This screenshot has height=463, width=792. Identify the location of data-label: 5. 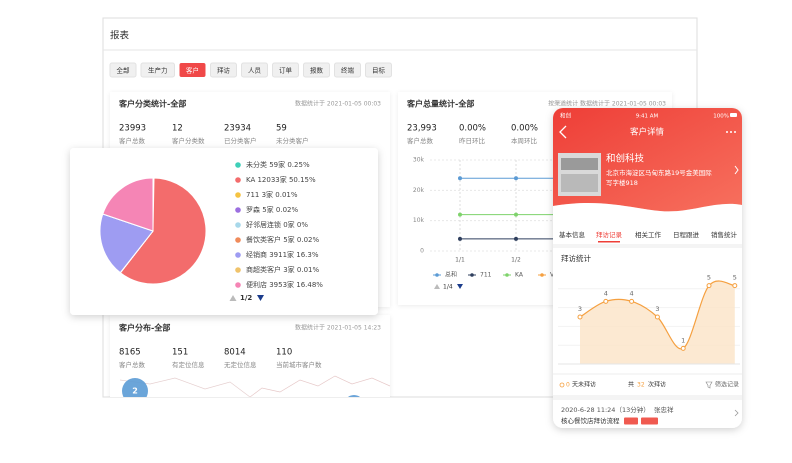
(709, 278).